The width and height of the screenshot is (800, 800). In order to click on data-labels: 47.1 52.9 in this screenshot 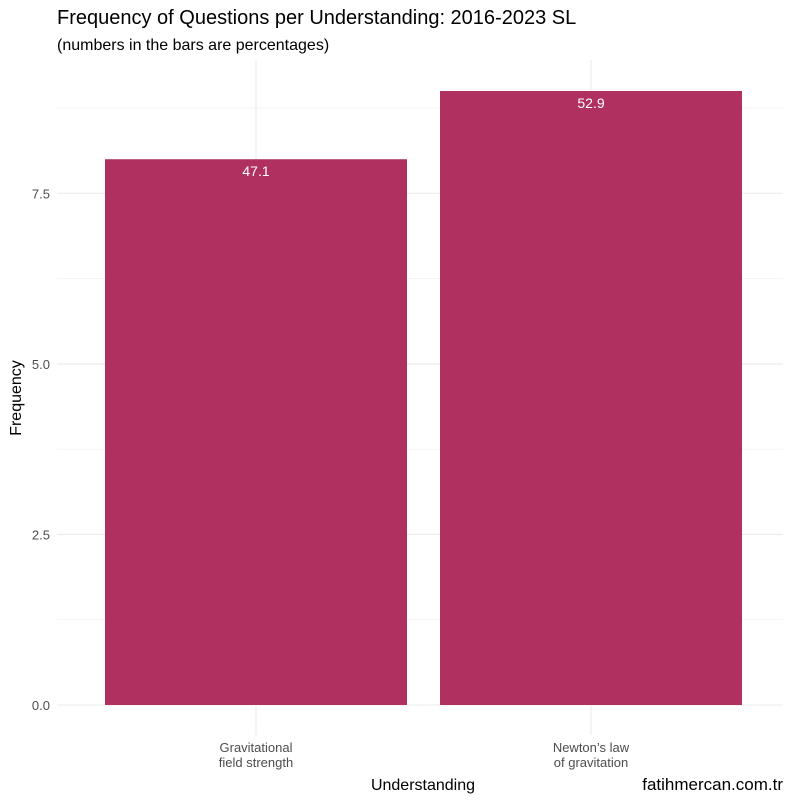, I will do `click(423, 137)`.